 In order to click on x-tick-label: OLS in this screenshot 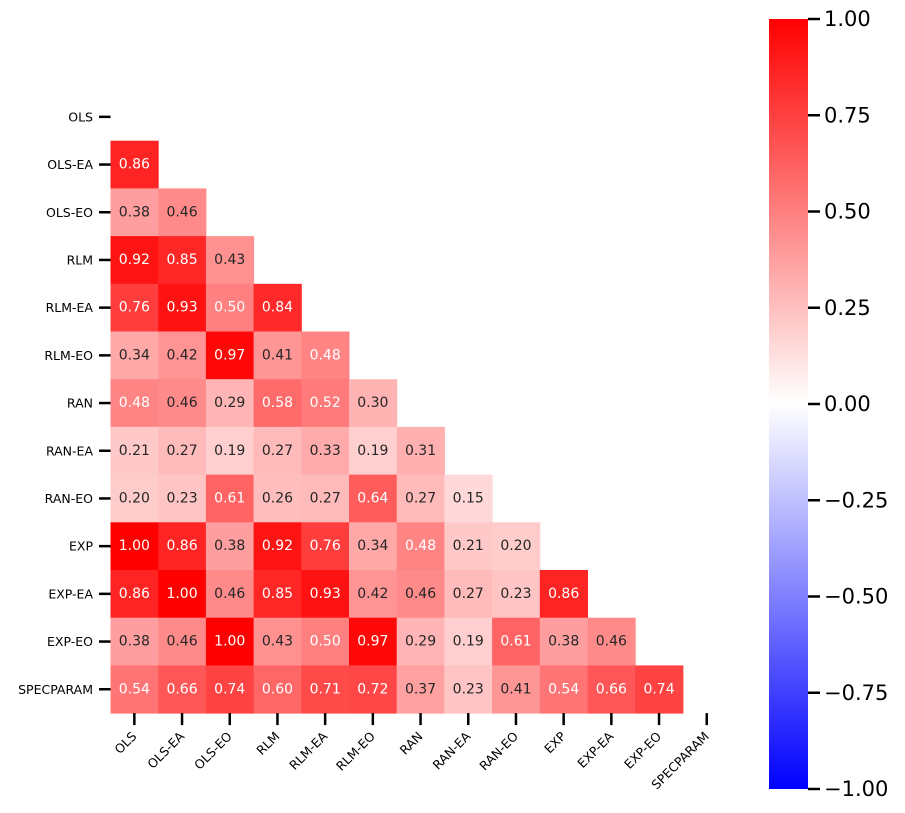, I will do `click(125, 743)`.